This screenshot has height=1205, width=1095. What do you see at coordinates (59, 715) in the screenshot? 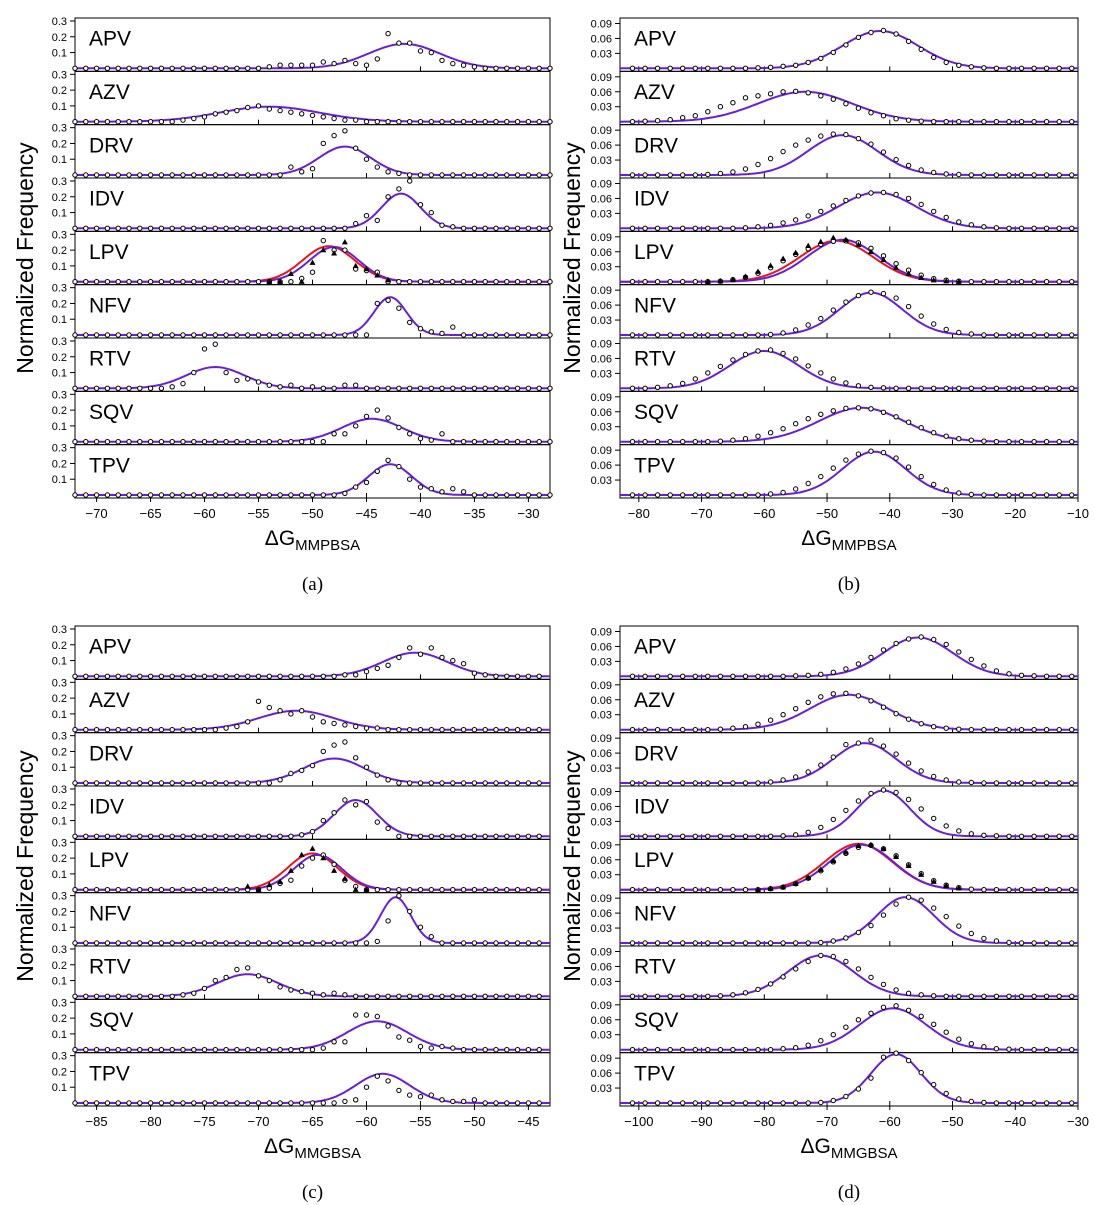
I see `y-tick-label: 0.1` at bounding box center [59, 715].